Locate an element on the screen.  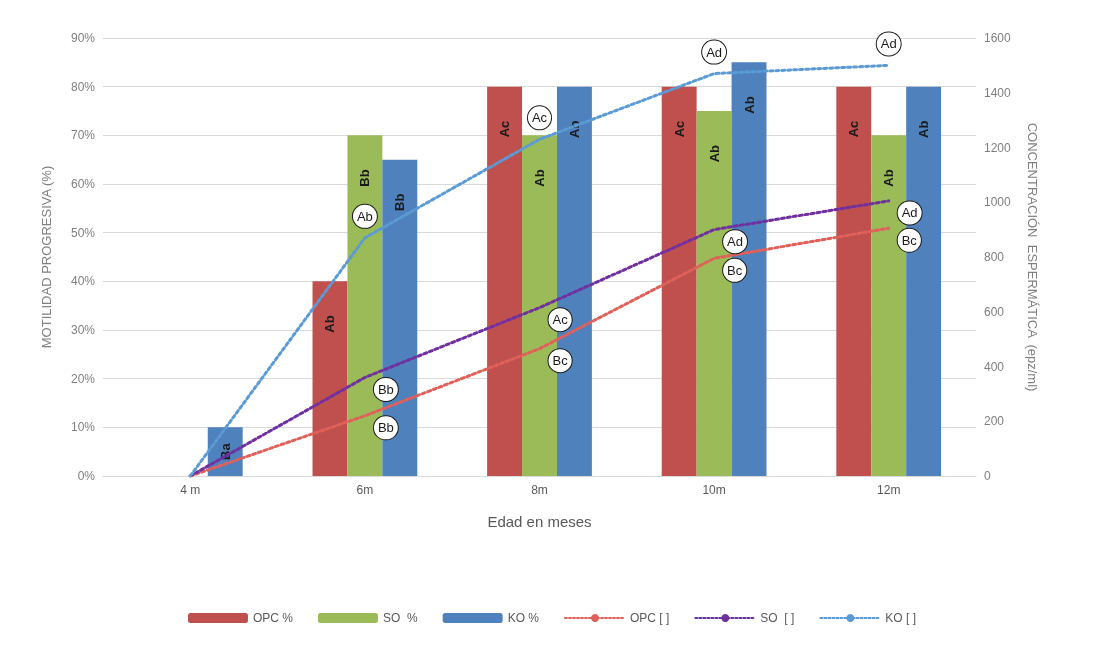
y2-tick-label: 200 is located at coordinates (994, 421).